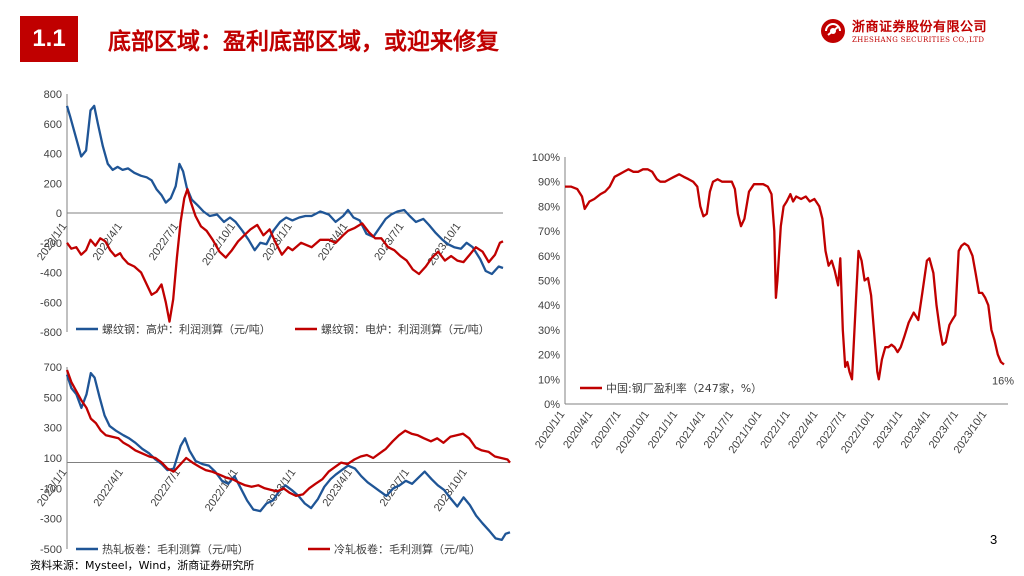 The image size is (1024, 576). I want to click on company-name-en: ZHESHANG SECURITIES CO.,LTD, so click(918, 40).